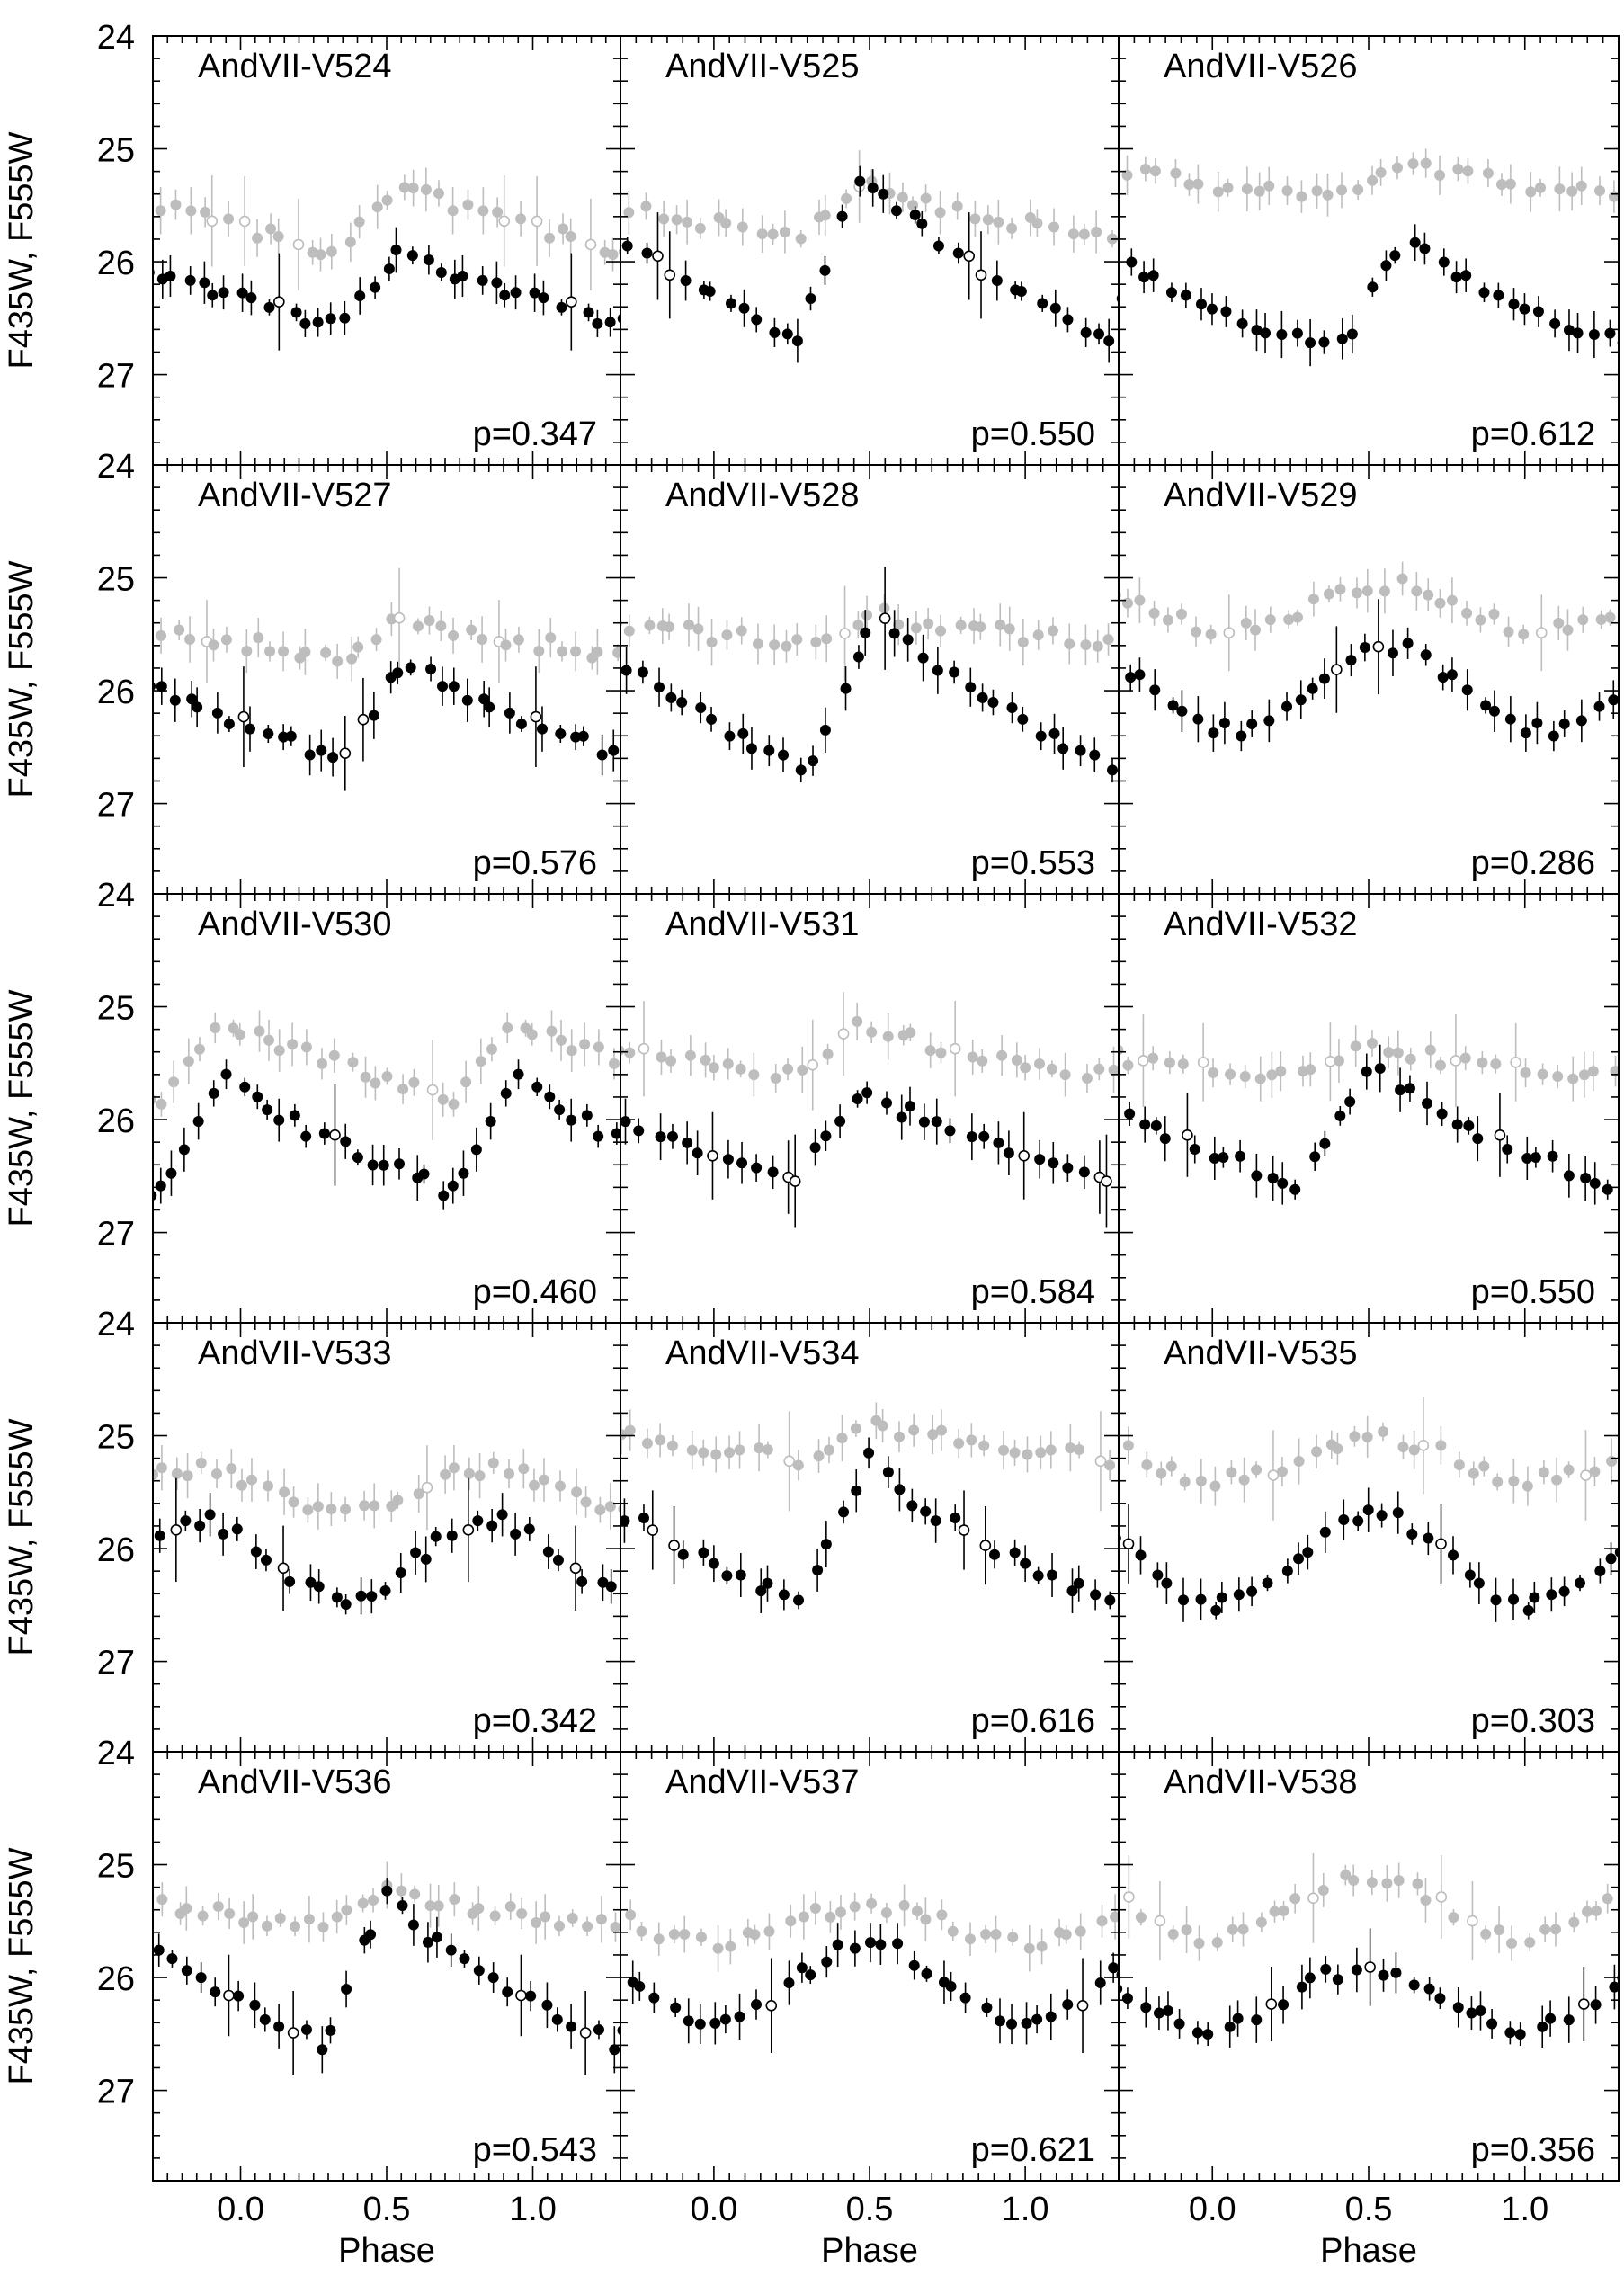 The width and height of the screenshot is (1624, 2285). I want to click on panel: AndVII-V538 p=0.356, so click(1369, 1966).